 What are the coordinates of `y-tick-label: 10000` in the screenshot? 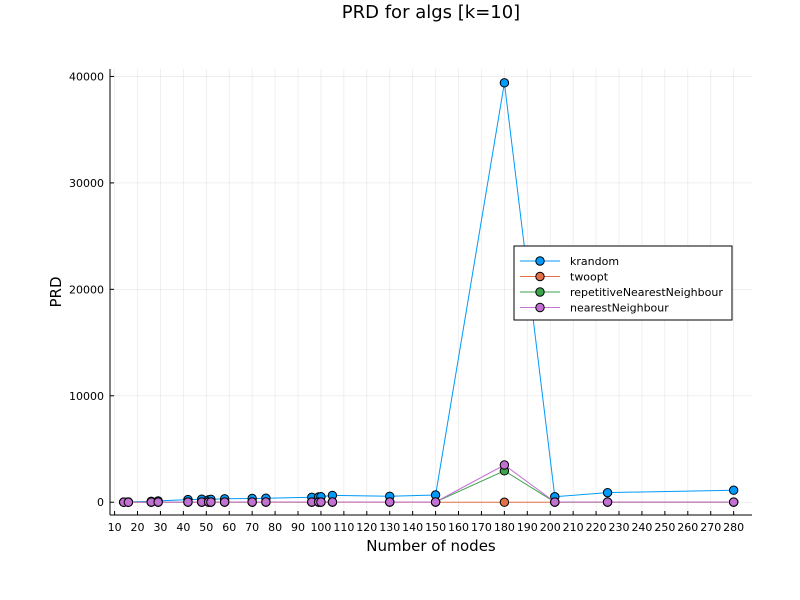 It's located at (86, 396).